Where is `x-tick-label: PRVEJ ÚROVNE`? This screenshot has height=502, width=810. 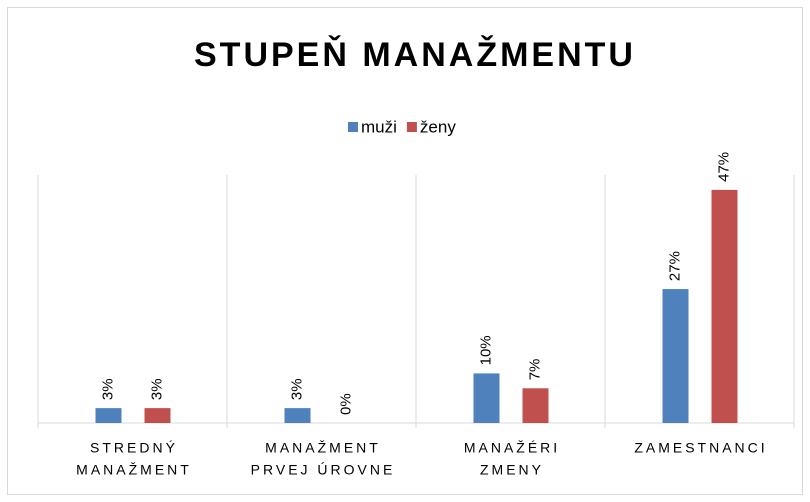 x-tick-label: PRVEJ ÚROVNE is located at coordinates (323, 470).